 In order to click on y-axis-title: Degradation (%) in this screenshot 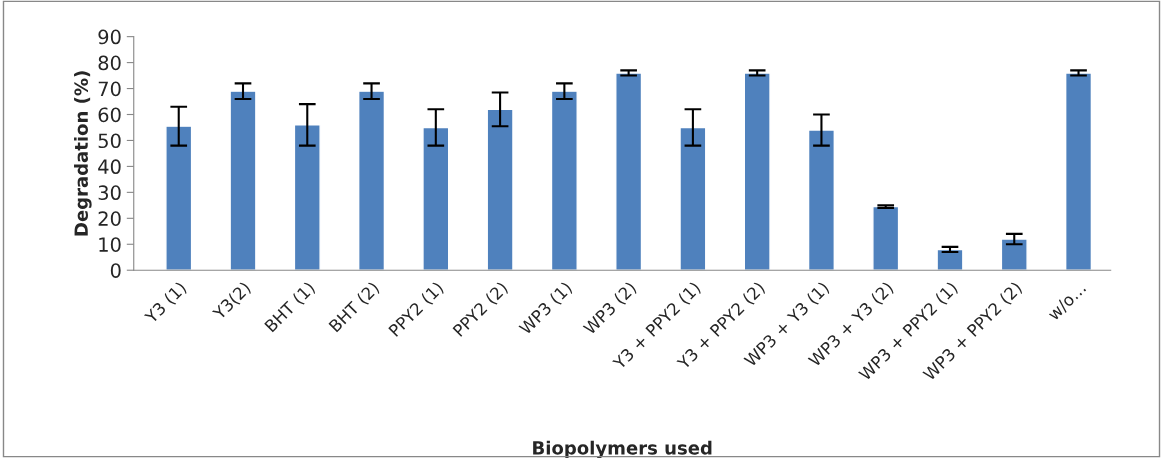, I will do `click(83, 153)`.